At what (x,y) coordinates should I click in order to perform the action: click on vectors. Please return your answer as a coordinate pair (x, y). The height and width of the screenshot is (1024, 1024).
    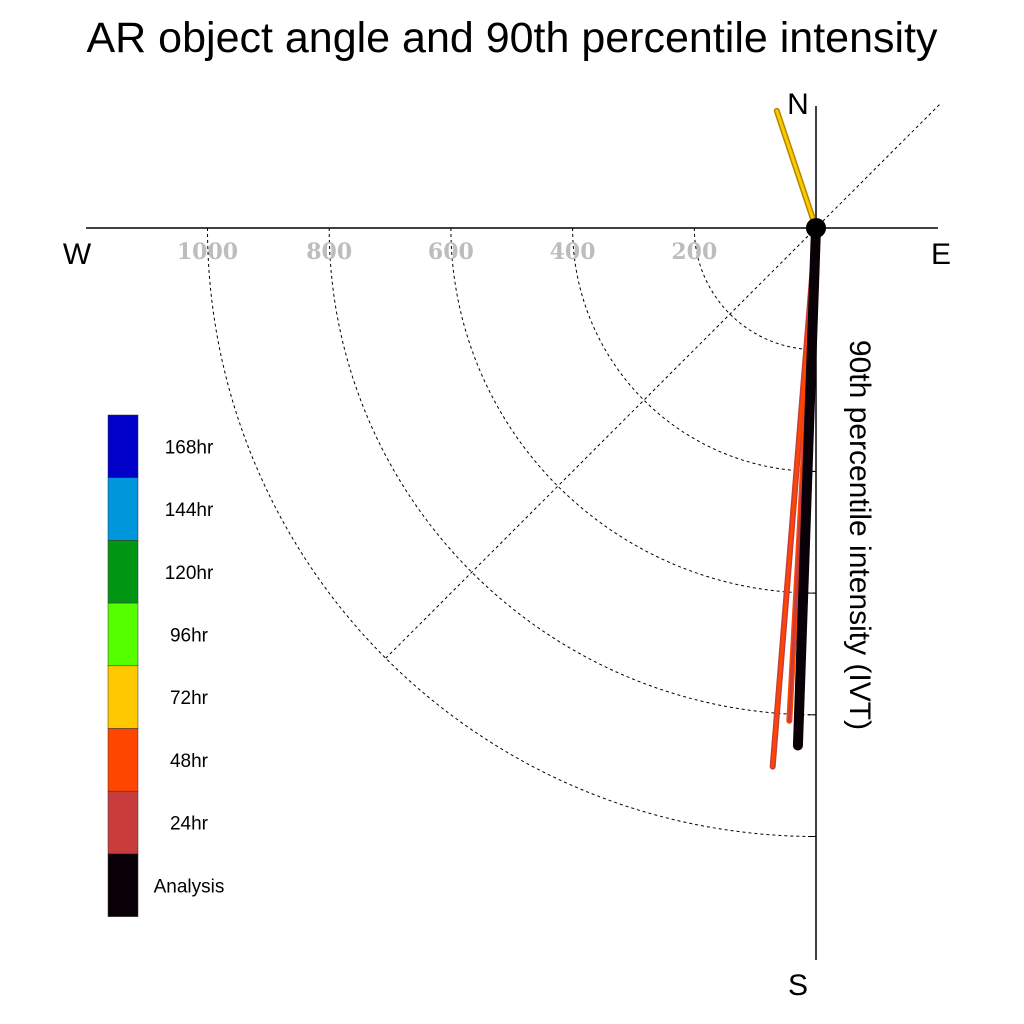
    Looking at the image, I should click on (797, 438).